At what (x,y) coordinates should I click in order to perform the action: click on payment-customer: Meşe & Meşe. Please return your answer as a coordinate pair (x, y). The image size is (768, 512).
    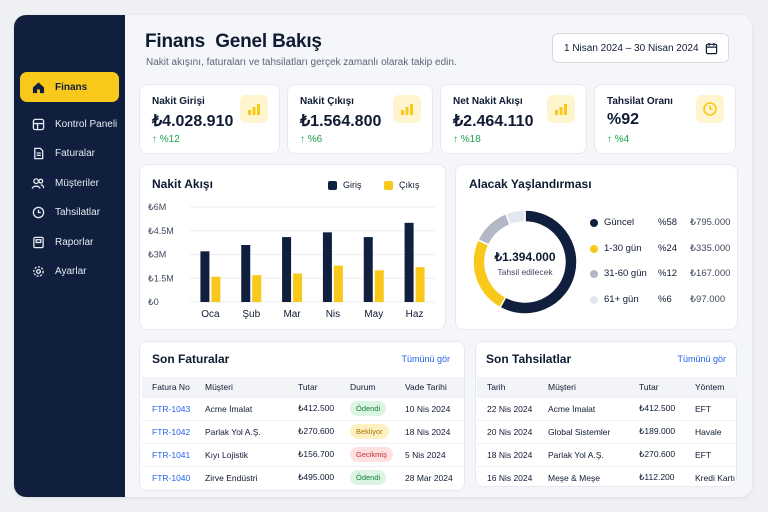
    Looking at the image, I should click on (583, 477).